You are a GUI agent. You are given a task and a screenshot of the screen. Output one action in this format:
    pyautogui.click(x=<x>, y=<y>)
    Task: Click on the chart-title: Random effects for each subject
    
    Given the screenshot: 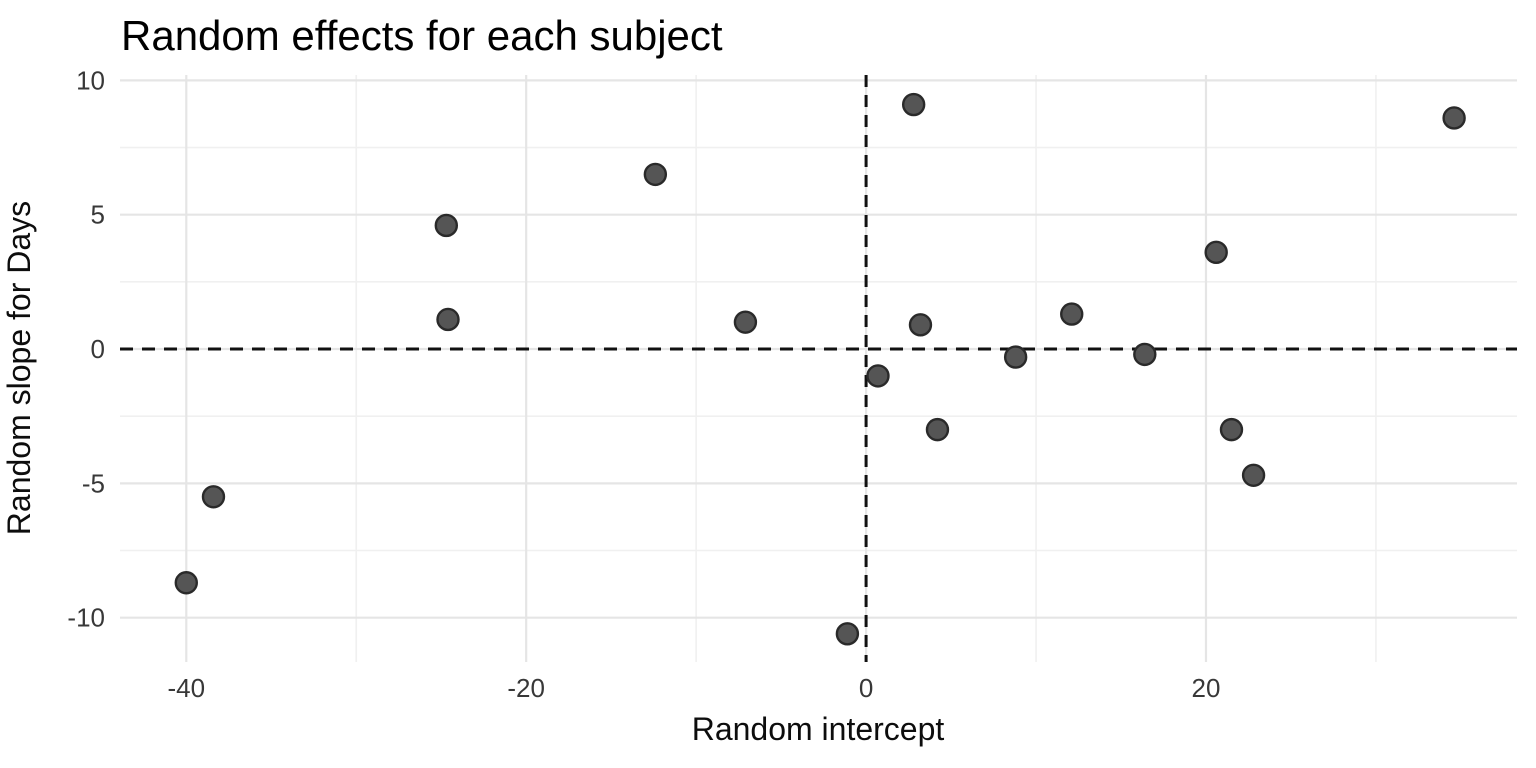 What is the action you would take?
    pyautogui.click(x=422, y=35)
    